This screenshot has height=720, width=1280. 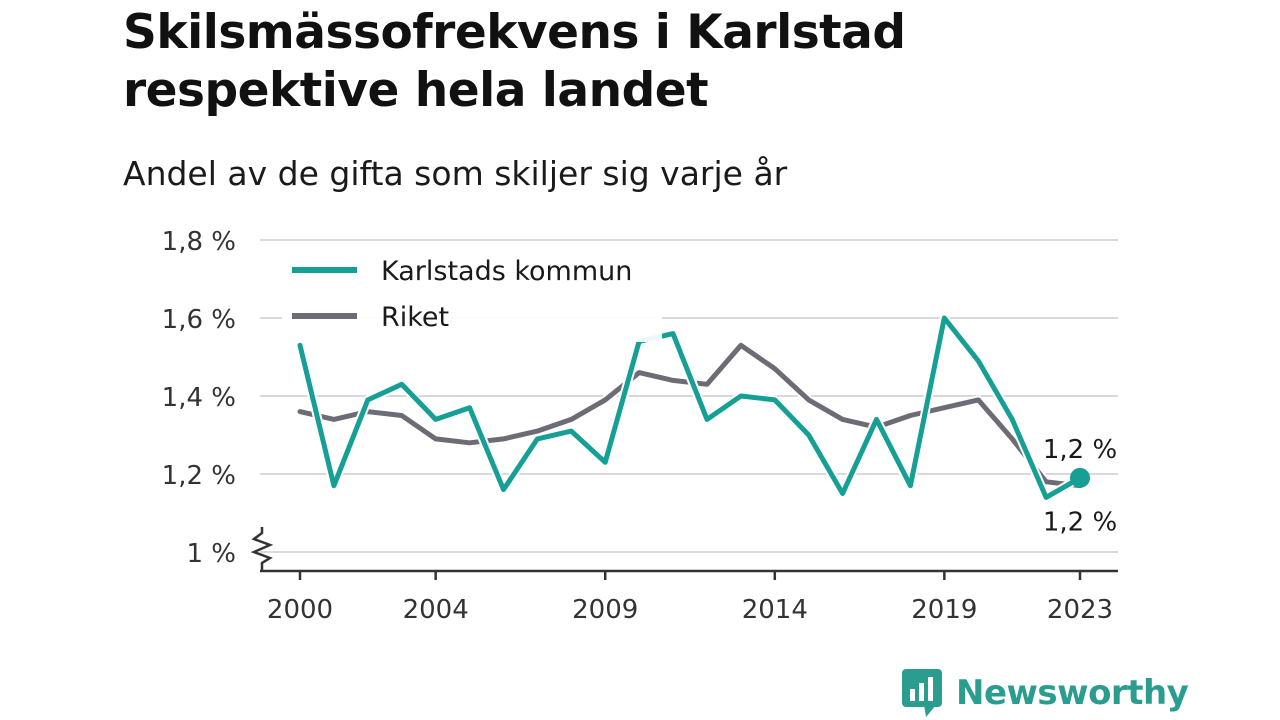 I want to click on y-tick-label: 1,8 %, so click(x=199, y=242).